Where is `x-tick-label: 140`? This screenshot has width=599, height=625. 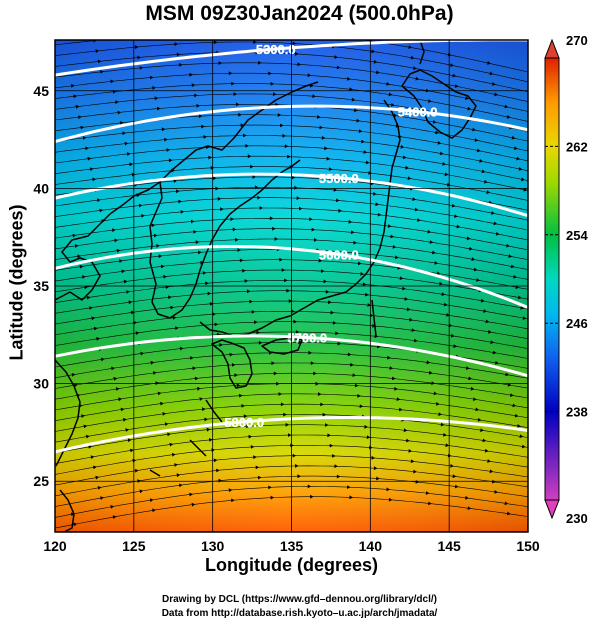 x-tick-label: 140 is located at coordinates (371, 546).